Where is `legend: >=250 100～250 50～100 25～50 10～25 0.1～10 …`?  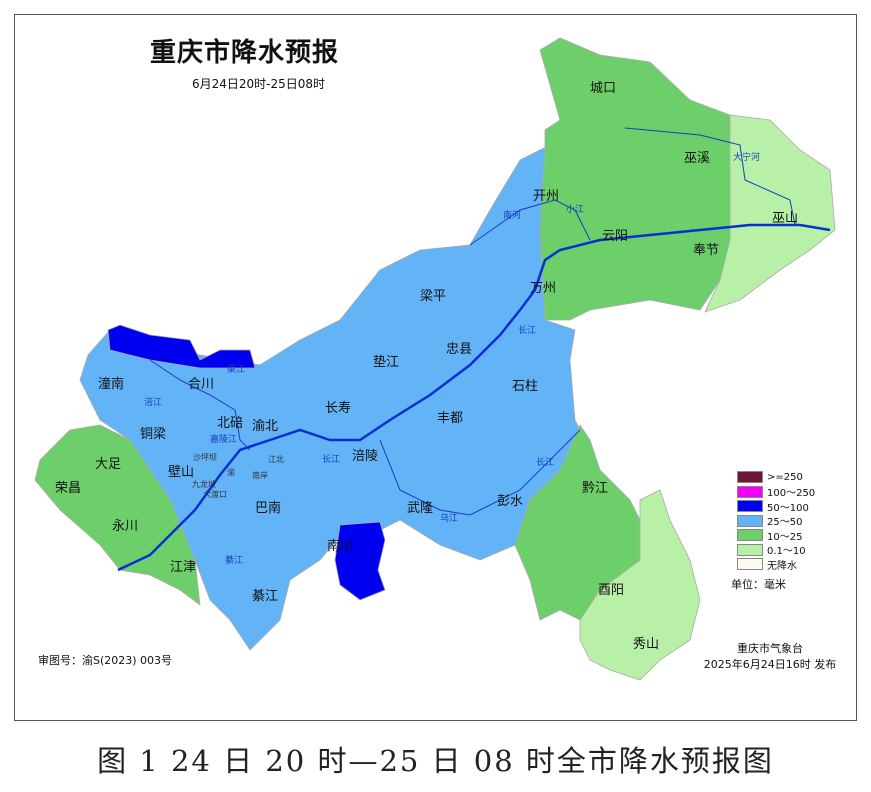 legend: >=250 100～250 50～100 25～50 10～25 0.1～10 … is located at coordinates (773, 531).